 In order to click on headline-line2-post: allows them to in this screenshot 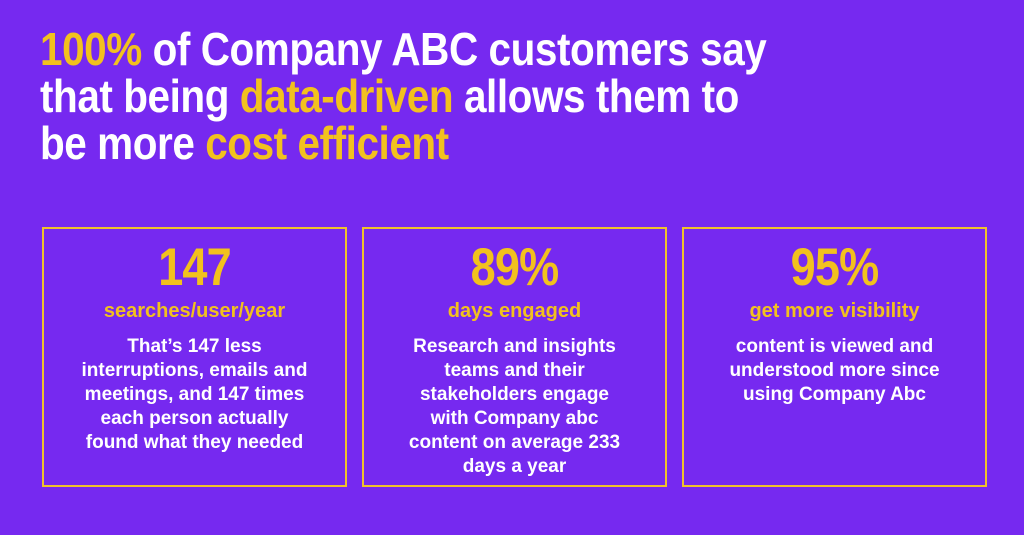, I will do `click(596, 96)`.